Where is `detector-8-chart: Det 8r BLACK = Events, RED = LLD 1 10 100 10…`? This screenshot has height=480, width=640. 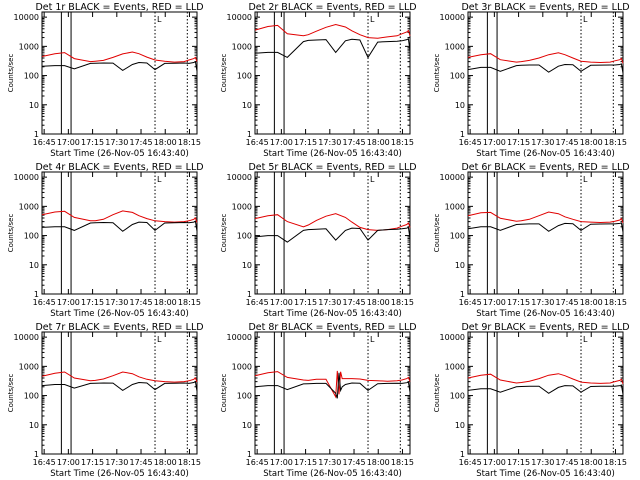 detector-8-chart: Det 8r BLACK = Events, RED = LLD 1 10 100 10… is located at coordinates (318, 400).